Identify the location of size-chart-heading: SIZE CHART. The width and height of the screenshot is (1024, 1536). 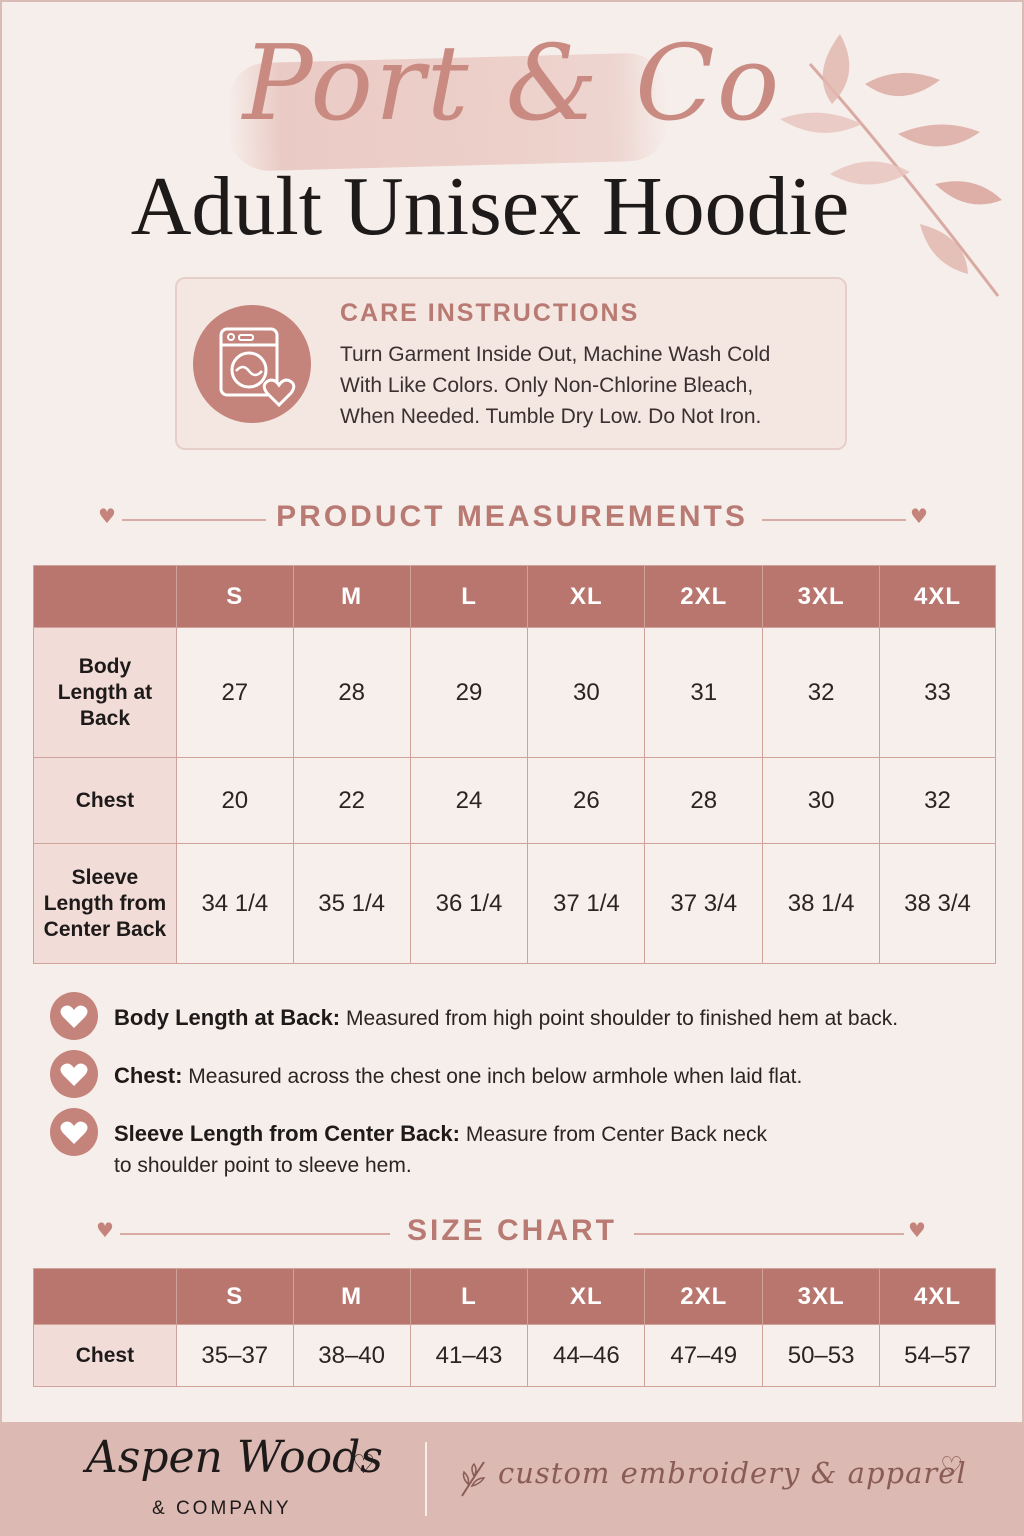
(512, 1230).